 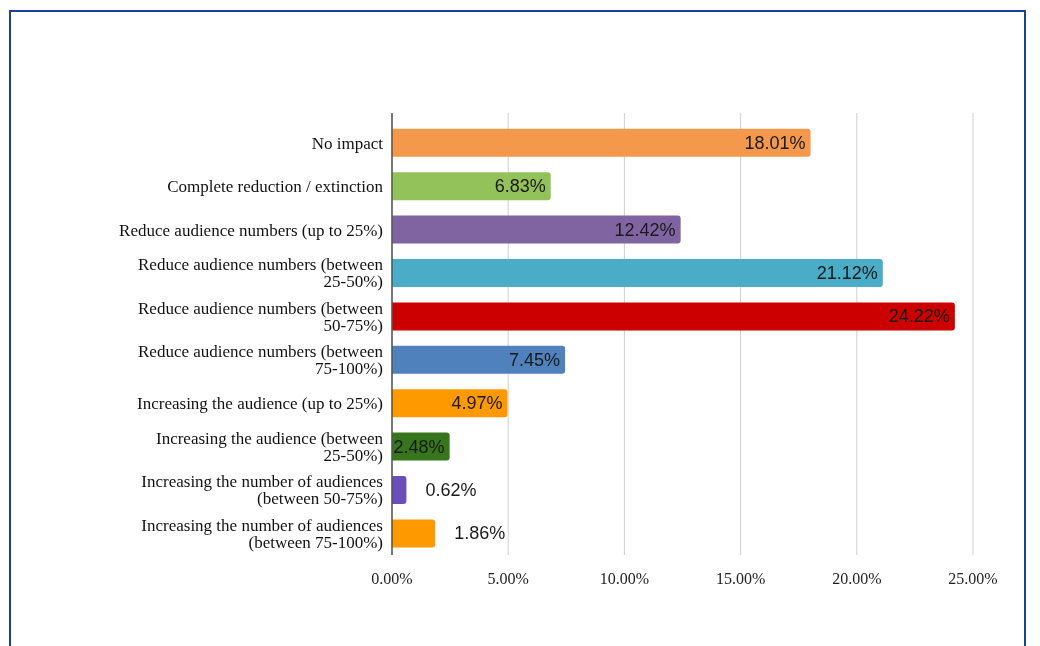 I want to click on y-tick-label: Increasing the number of audiences (between 50-75%), so click(x=262, y=489).